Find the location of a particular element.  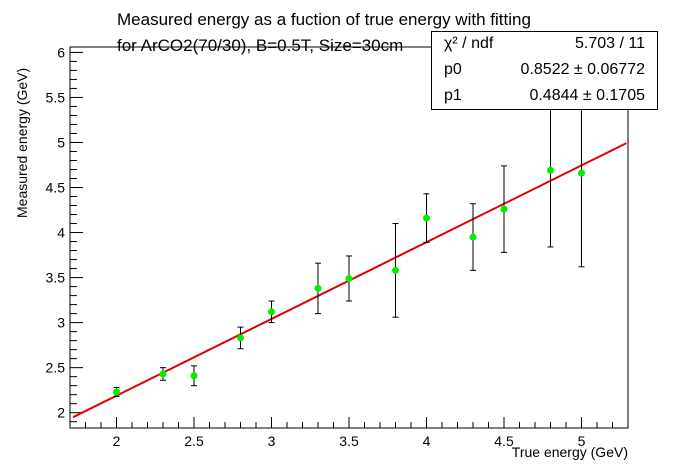

y-tick-label: 5.5 is located at coordinates (56, 97).